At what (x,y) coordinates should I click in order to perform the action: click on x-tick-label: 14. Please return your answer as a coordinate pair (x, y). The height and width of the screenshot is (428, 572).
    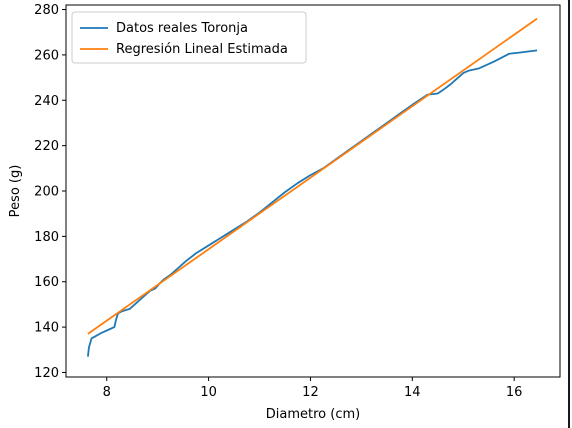
    Looking at the image, I should click on (412, 392).